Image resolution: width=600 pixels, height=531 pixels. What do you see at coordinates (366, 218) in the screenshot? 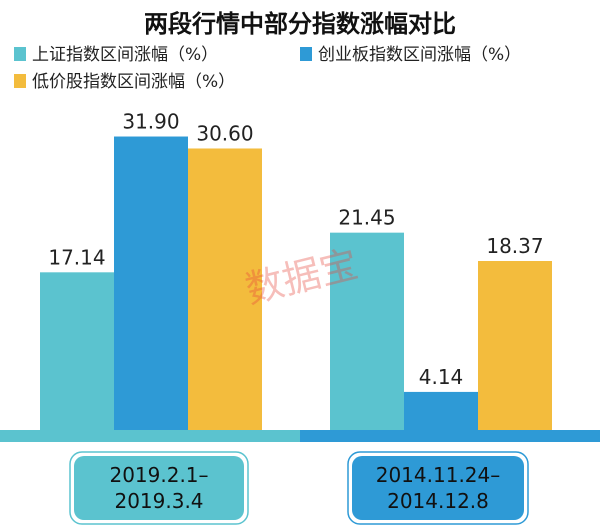
I see `value-label-2-1: 21.45` at bounding box center [366, 218].